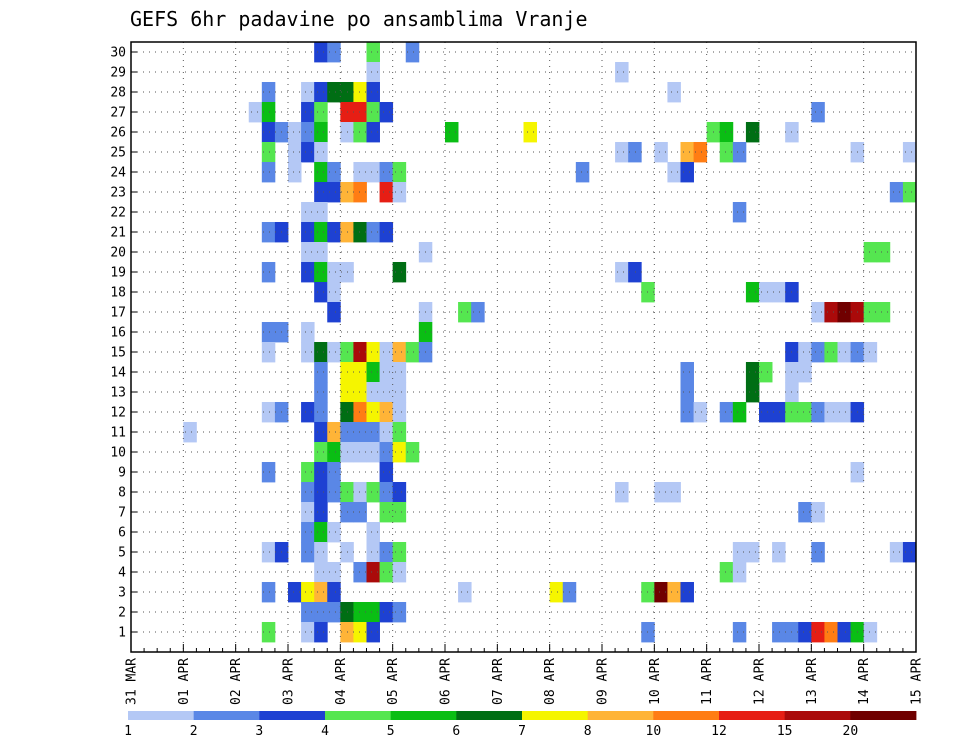 The height and width of the screenshot is (742, 960). What do you see at coordinates (654, 731) in the screenshot?
I see `colorbar-label: 10` at bounding box center [654, 731].